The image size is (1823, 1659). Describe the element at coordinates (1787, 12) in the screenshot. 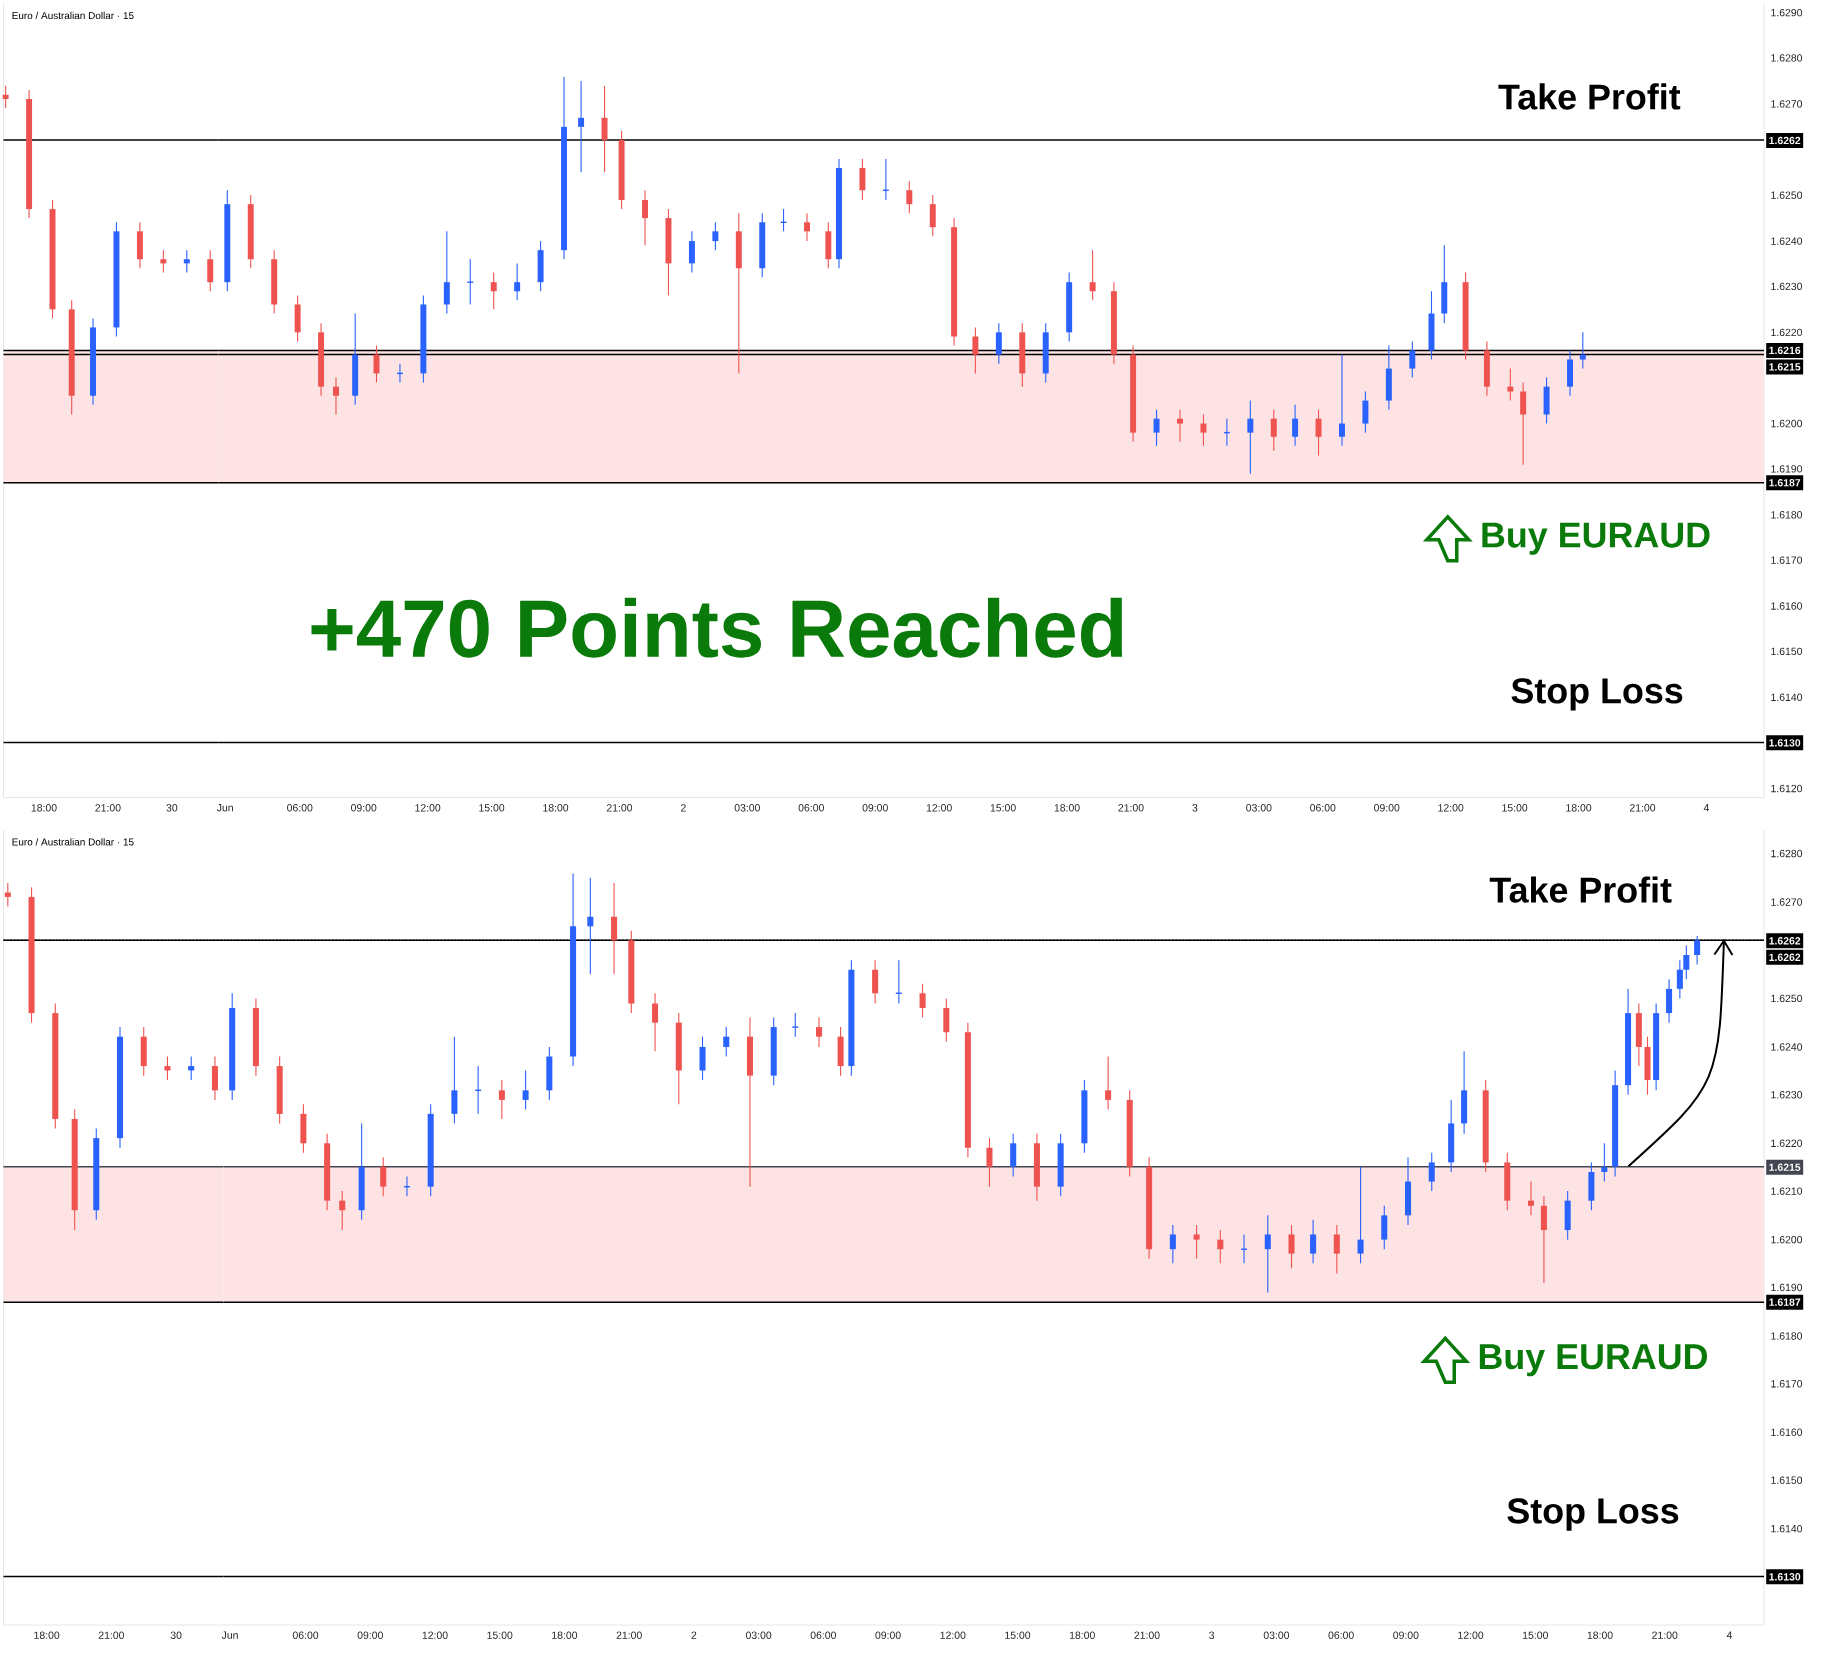

I see `y-tick-label: 1.6290` at that location.